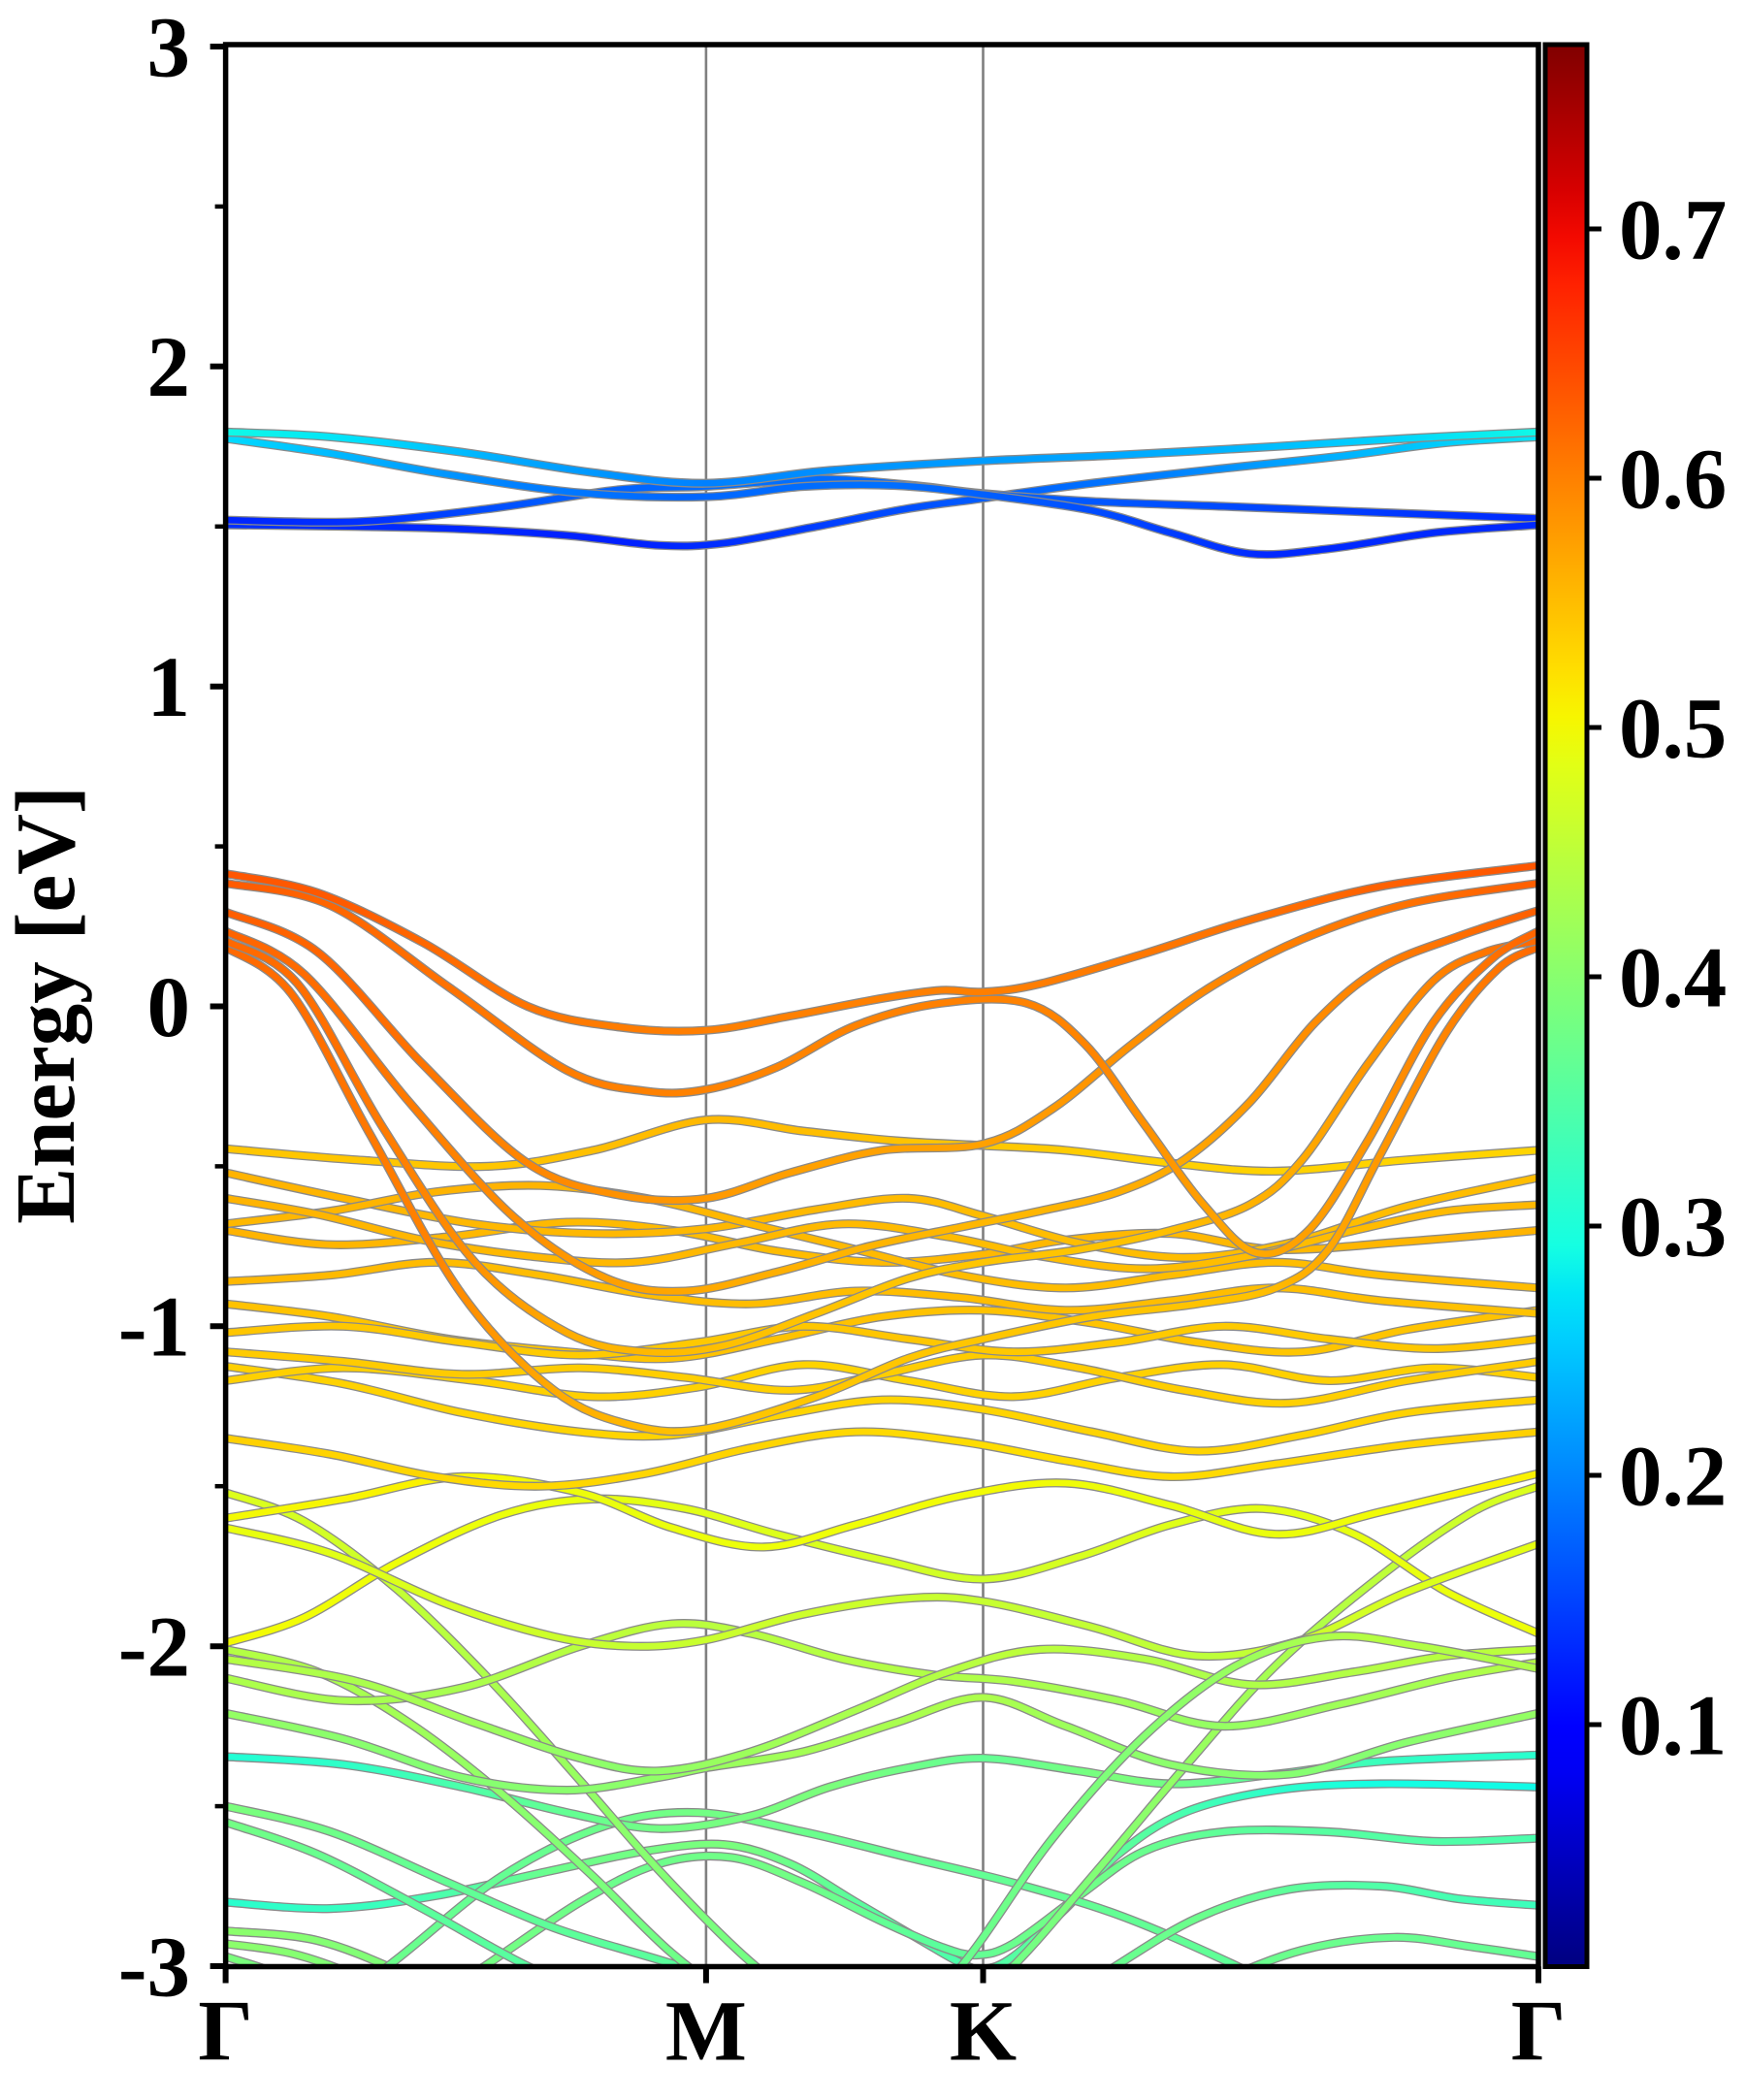 The image size is (1746, 2100). What do you see at coordinates (1673, 229) in the screenshot?
I see `svg-text: 0.7` at bounding box center [1673, 229].